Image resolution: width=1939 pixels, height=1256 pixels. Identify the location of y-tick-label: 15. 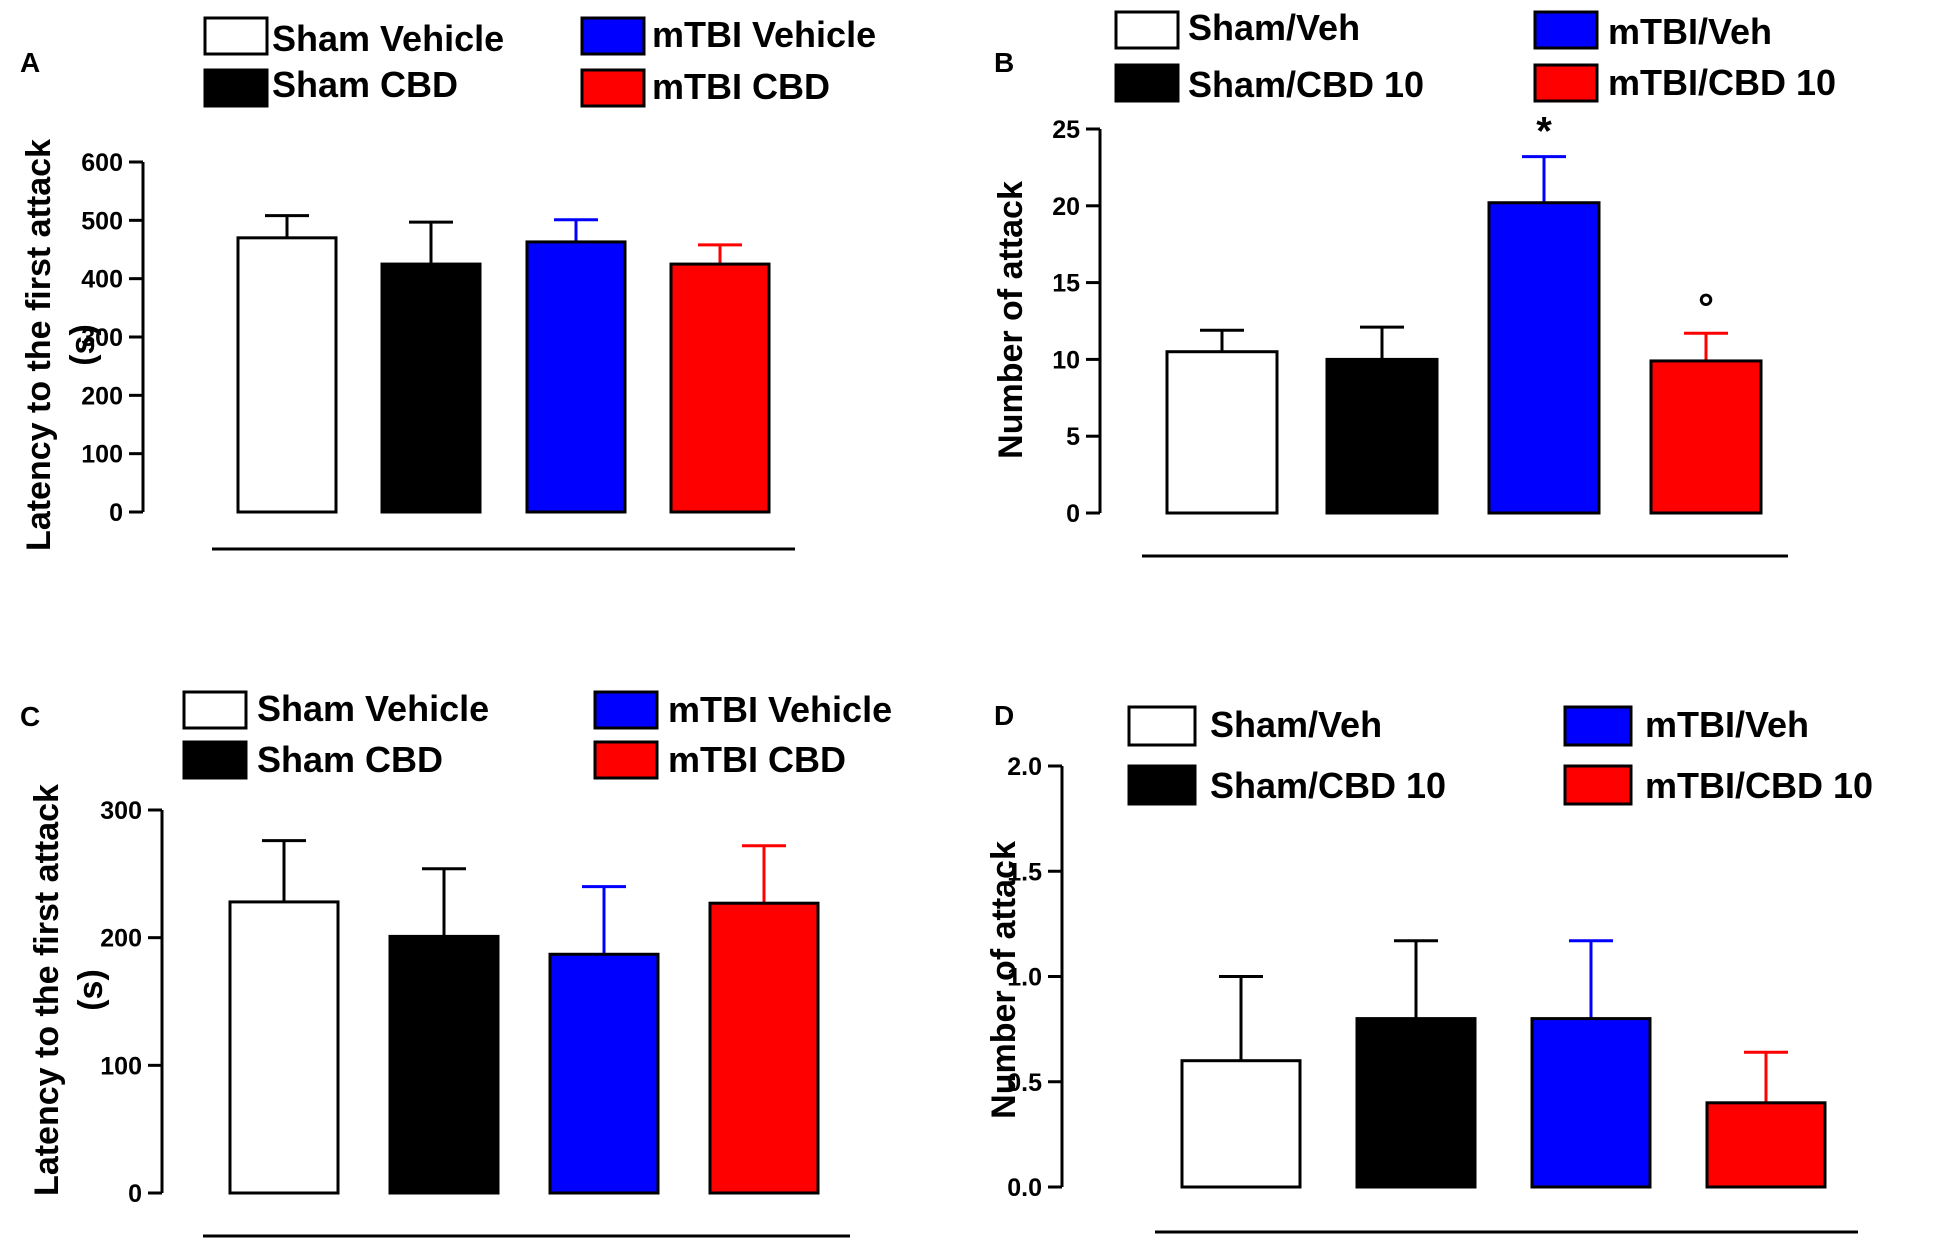
(1066, 284).